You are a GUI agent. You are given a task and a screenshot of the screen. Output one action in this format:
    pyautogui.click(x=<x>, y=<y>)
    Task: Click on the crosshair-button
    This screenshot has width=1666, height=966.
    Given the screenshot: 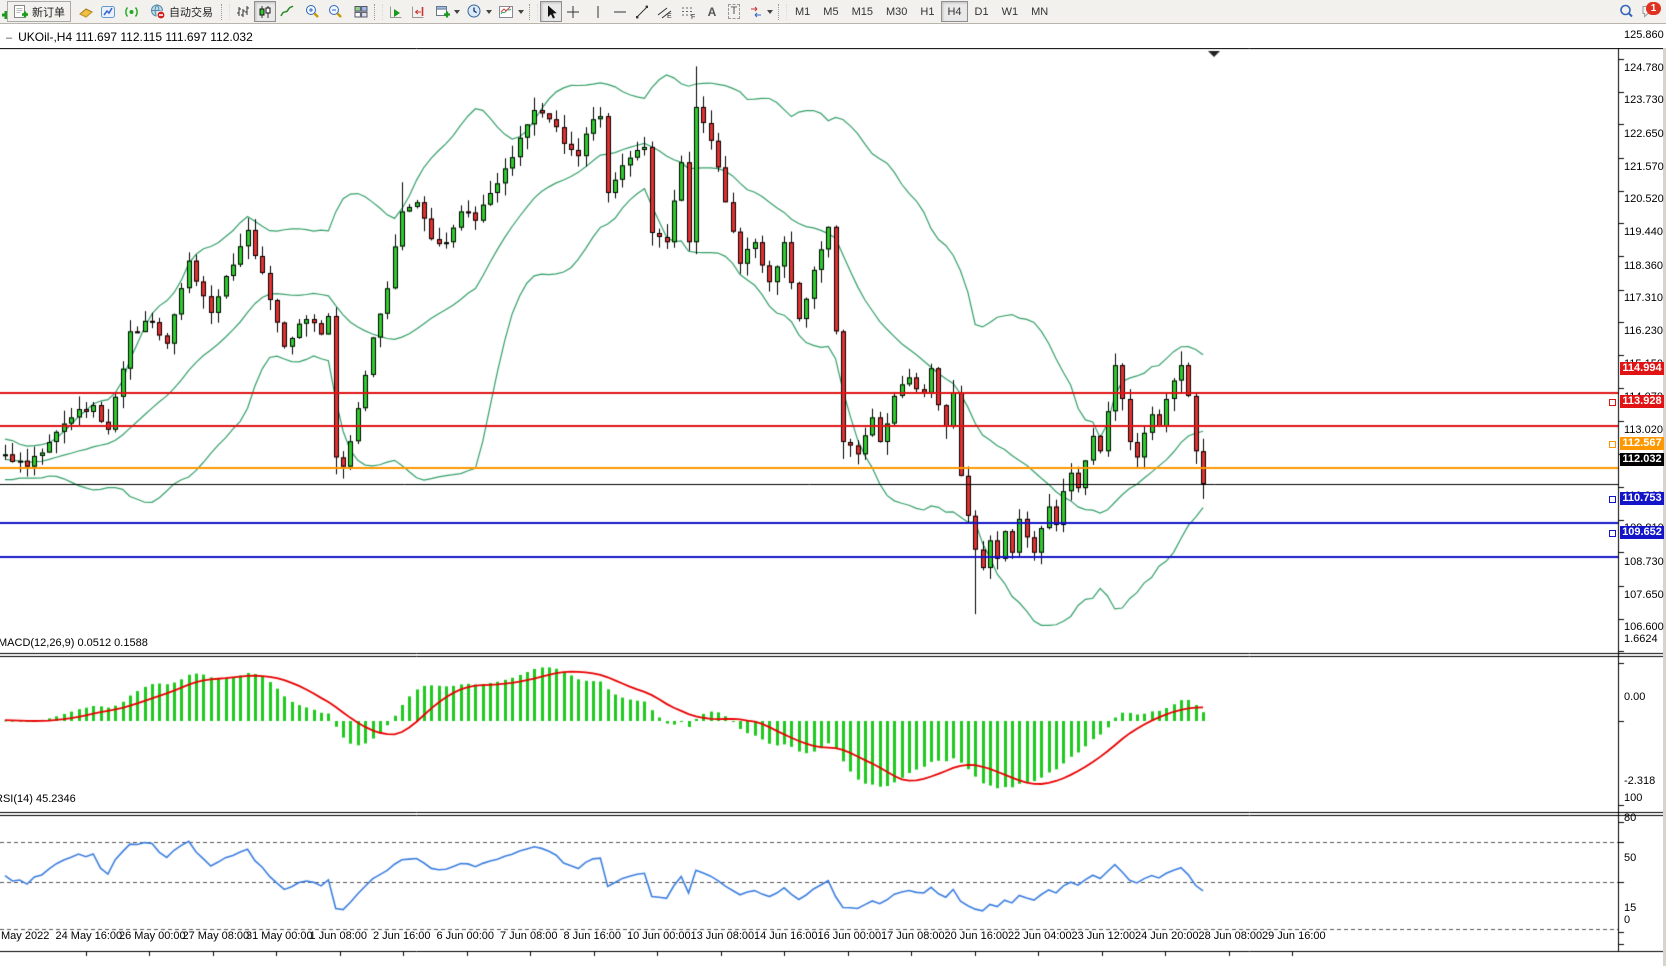 What is the action you would take?
    pyautogui.click(x=573, y=11)
    